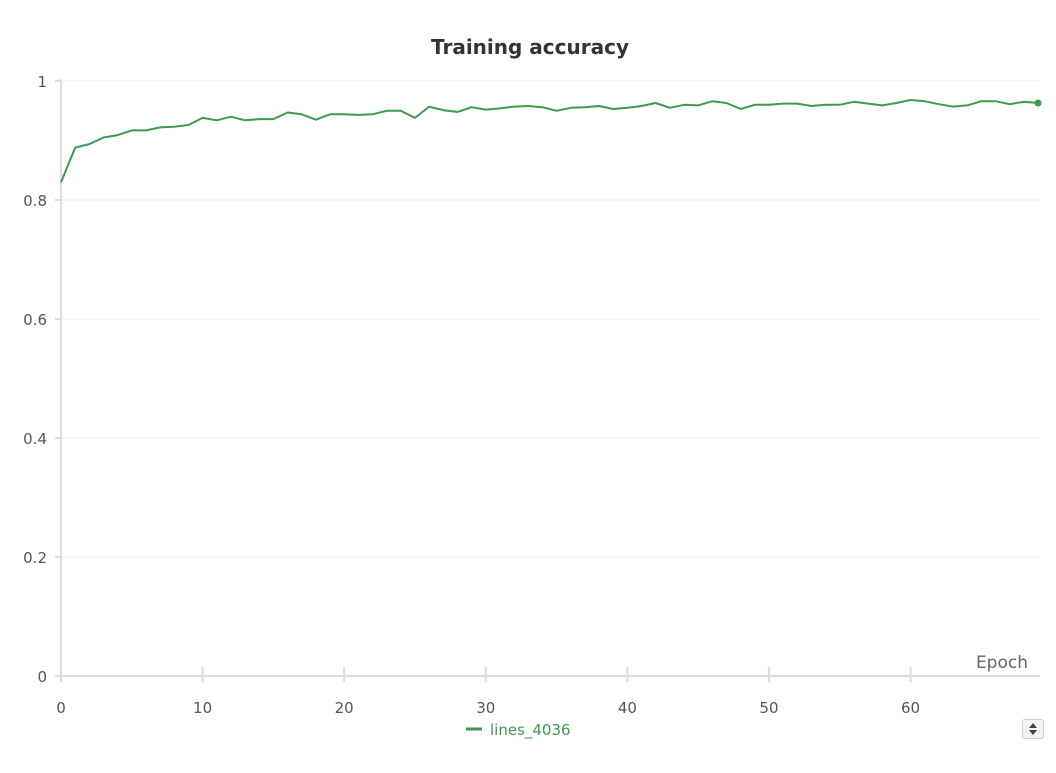  Describe the element at coordinates (1033, 732) in the screenshot. I see `down-arrow-icon` at that location.